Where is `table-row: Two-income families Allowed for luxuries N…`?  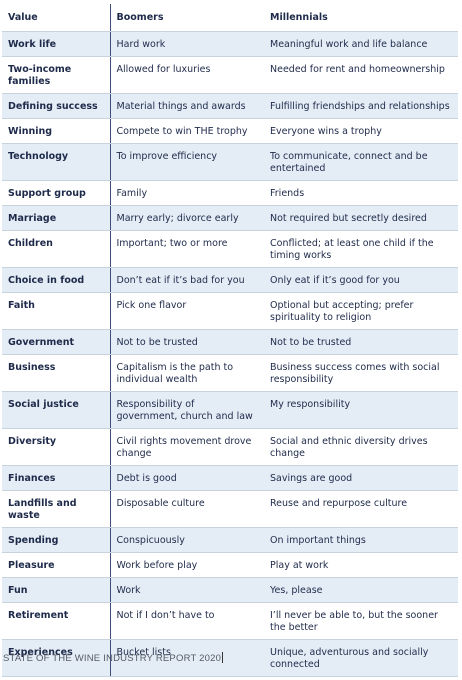 table-row: Two-income families Allowed for luxuries N… is located at coordinates (230, 75).